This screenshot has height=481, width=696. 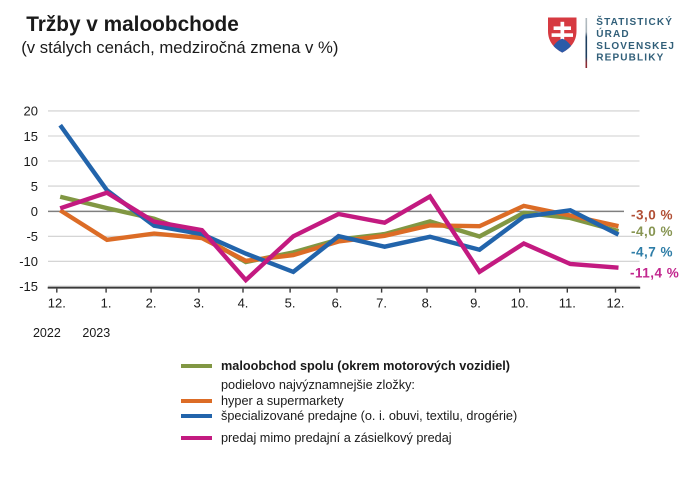 What do you see at coordinates (28, 286) in the screenshot?
I see `svg-text: -15` at bounding box center [28, 286].